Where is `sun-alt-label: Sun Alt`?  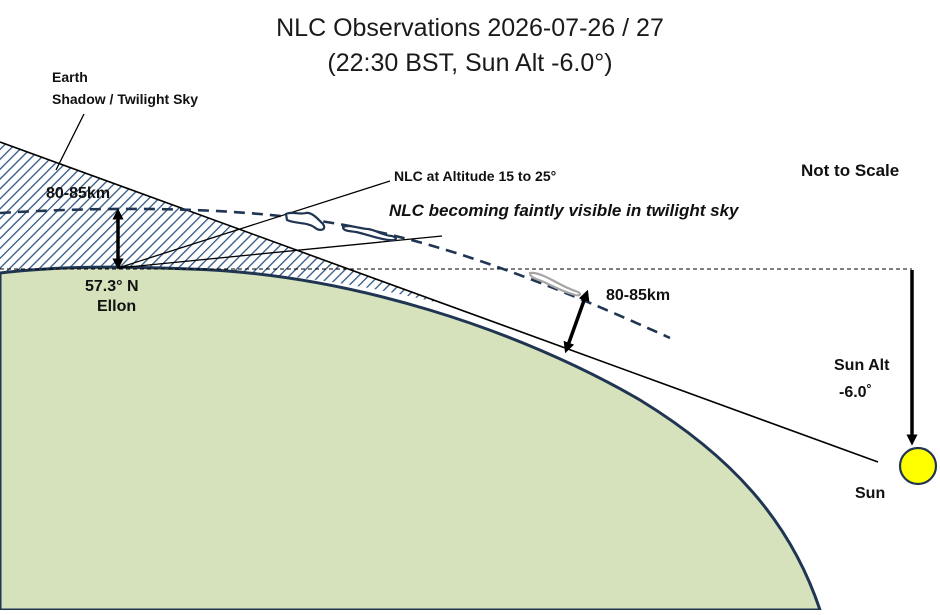 sun-alt-label: Sun Alt is located at coordinates (862, 365).